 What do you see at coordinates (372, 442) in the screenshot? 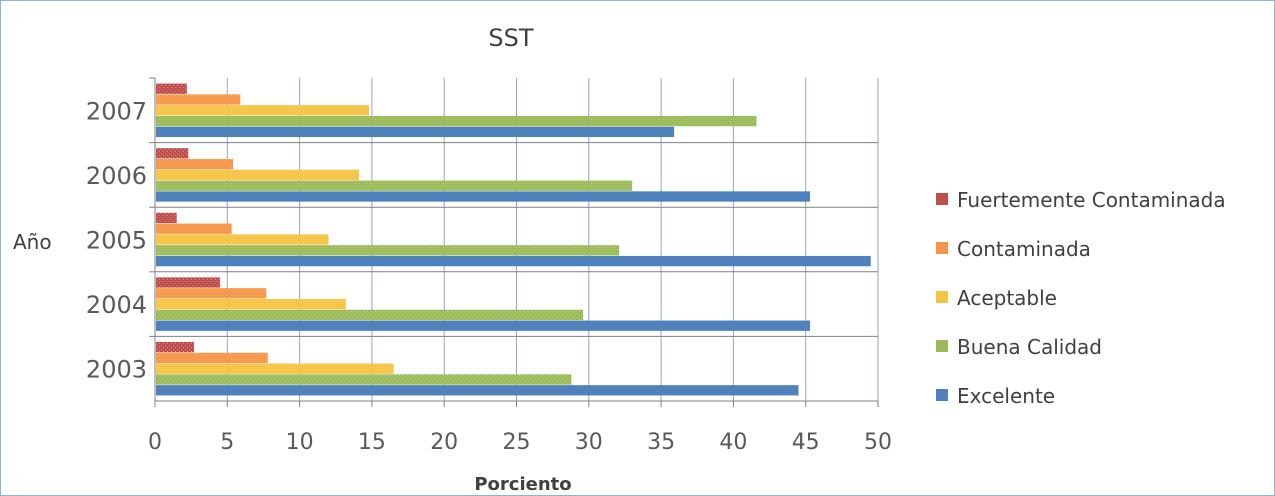
I see `x-tick-label: 15` at bounding box center [372, 442].